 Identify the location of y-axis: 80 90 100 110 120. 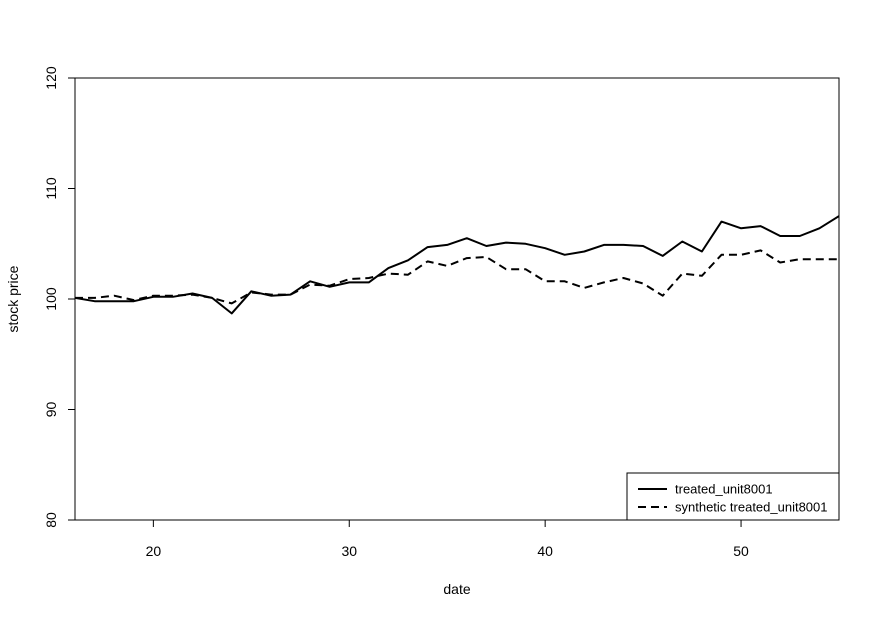
(59, 297).